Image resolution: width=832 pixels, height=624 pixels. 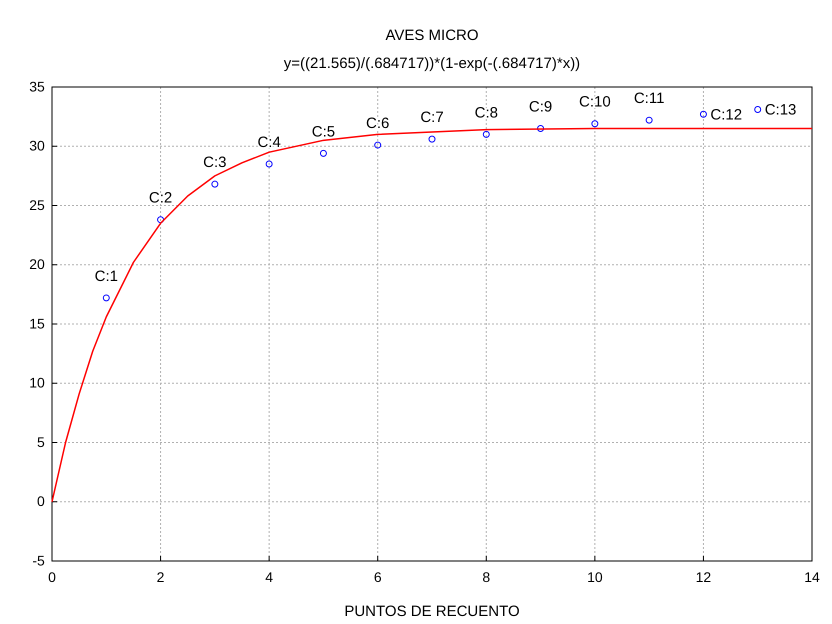 What do you see at coordinates (780, 110) in the screenshot?
I see `annotation: C:13` at bounding box center [780, 110].